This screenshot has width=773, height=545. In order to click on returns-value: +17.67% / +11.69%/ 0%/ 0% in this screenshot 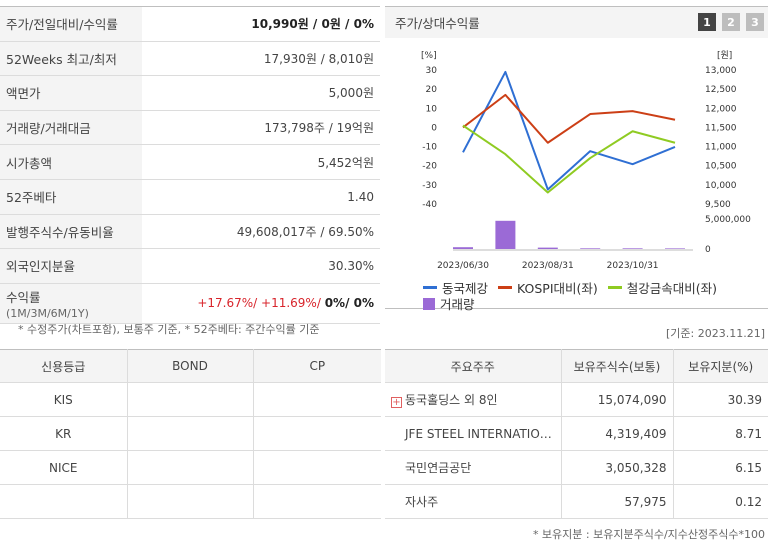, I will do `click(285, 303)`.